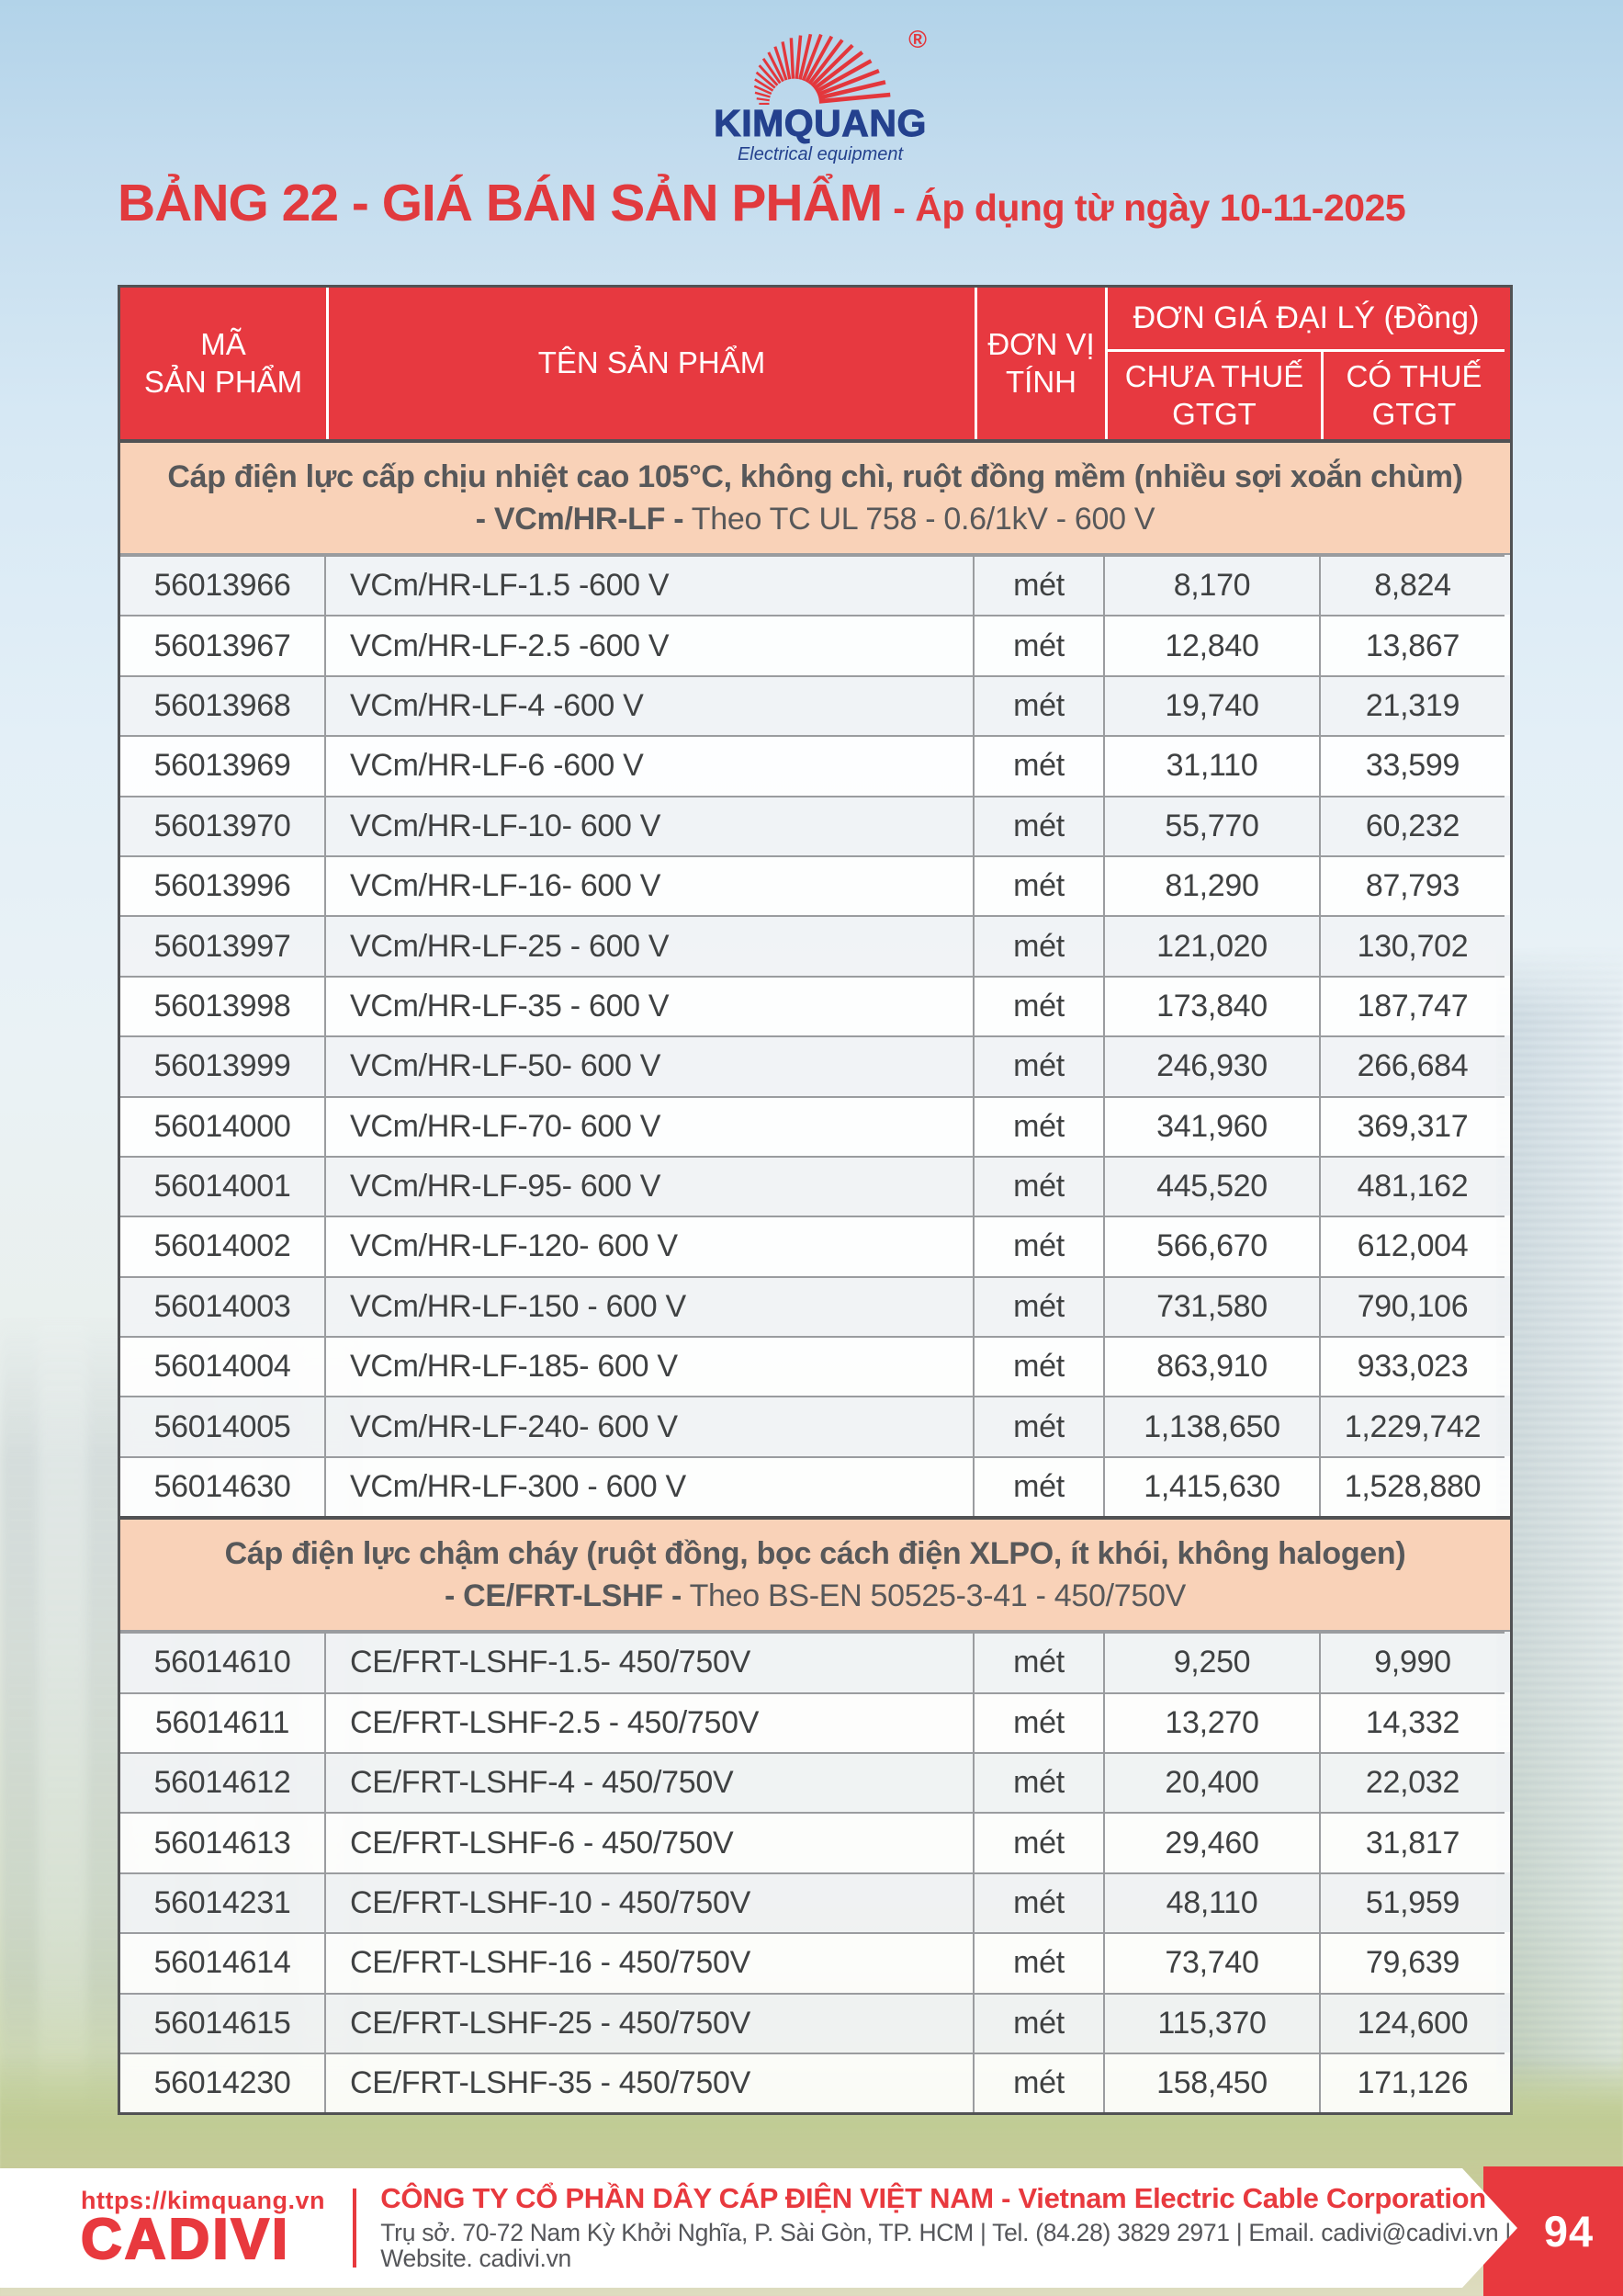 The height and width of the screenshot is (2296, 1623). What do you see at coordinates (1413, 2082) in the screenshot?
I see `price-inc-vat: 171,126` at bounding box center [1413, 2082].